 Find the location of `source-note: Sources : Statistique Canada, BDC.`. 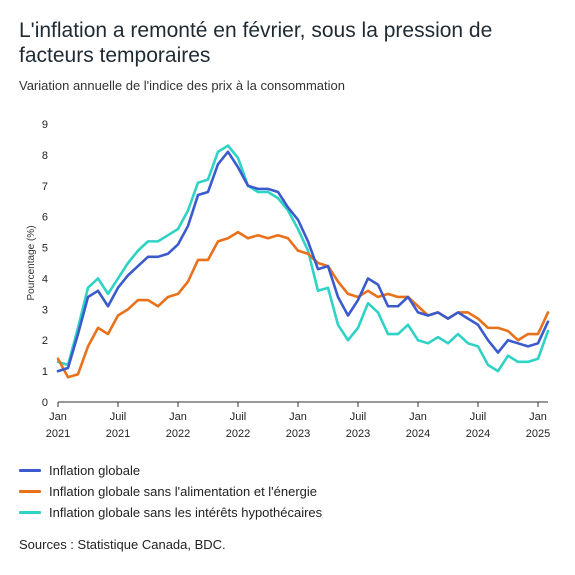

source-note: Sources : Statistique Canada, BDC. is located at coordinates (122, 544).